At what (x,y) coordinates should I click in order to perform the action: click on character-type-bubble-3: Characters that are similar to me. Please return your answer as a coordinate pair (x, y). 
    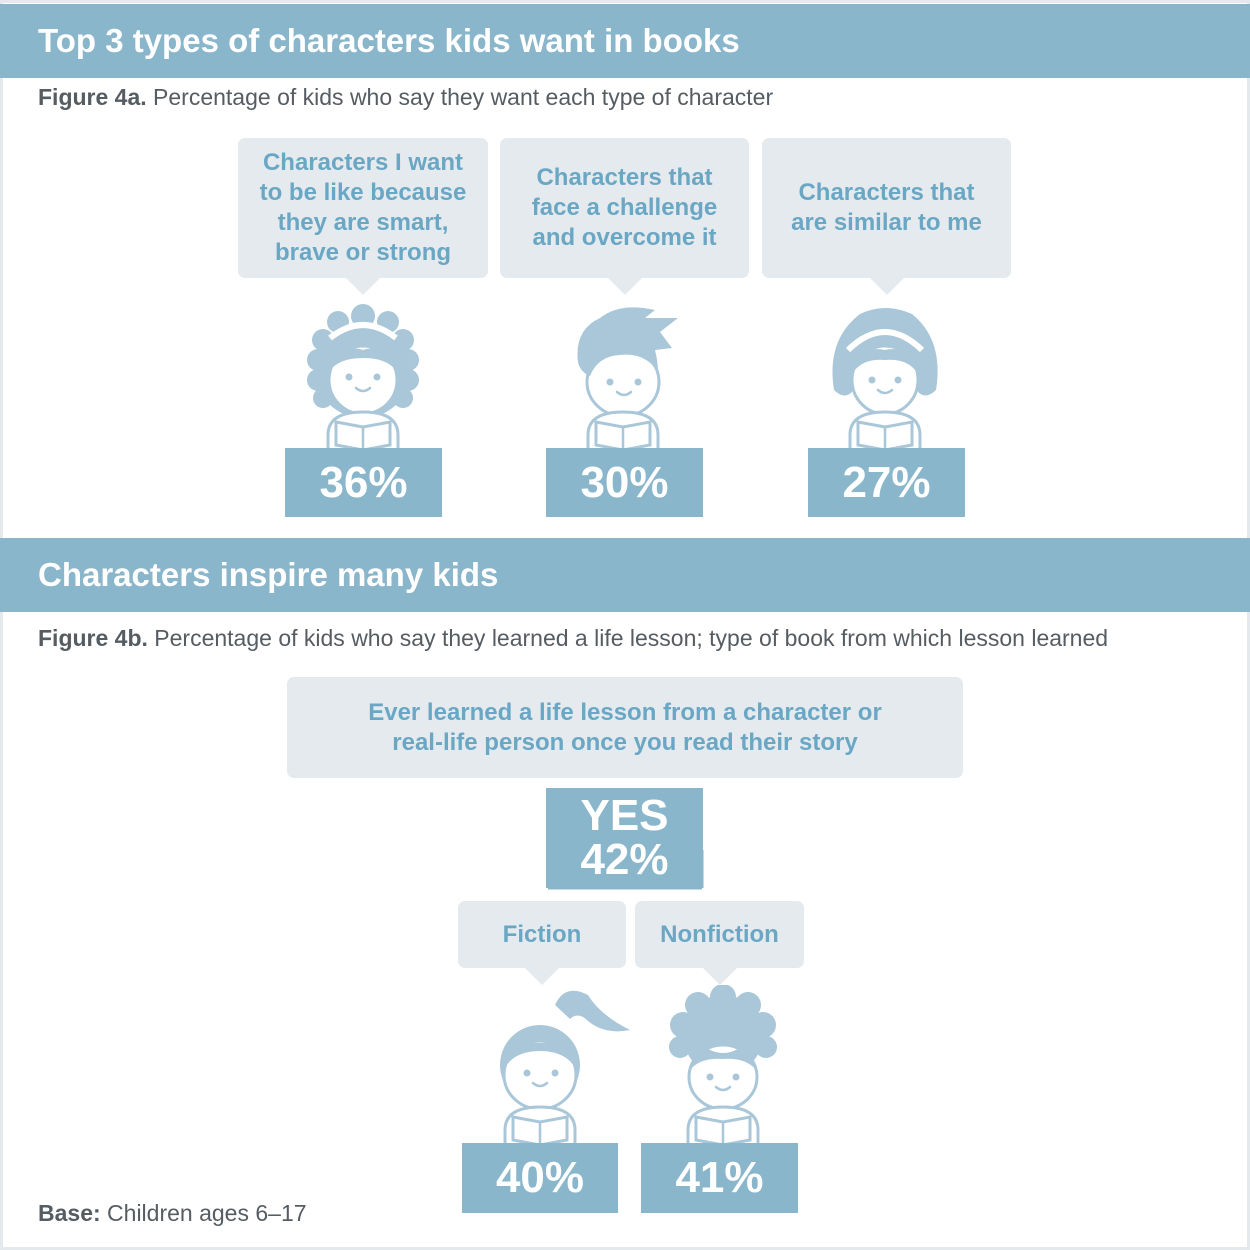
    Looking at the image, I should click on (886, 216).